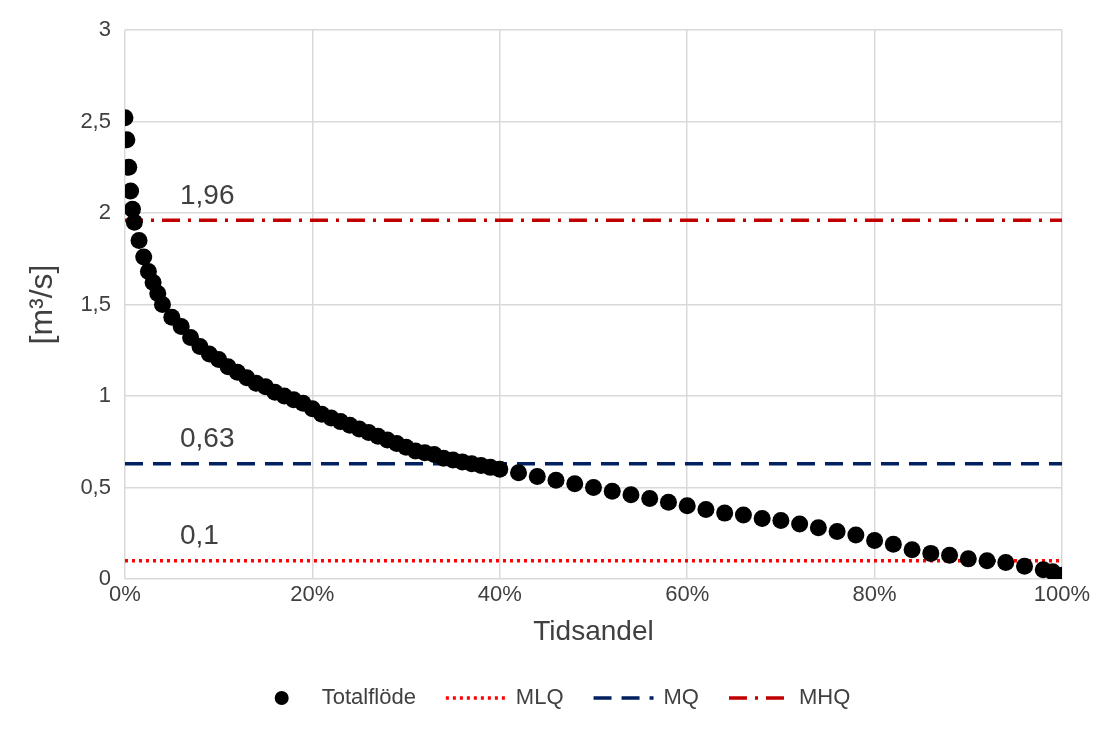 The height and width of the screenshot is (733, 1102). I want to click on x-tick-label: 40%, so click(499, 594).